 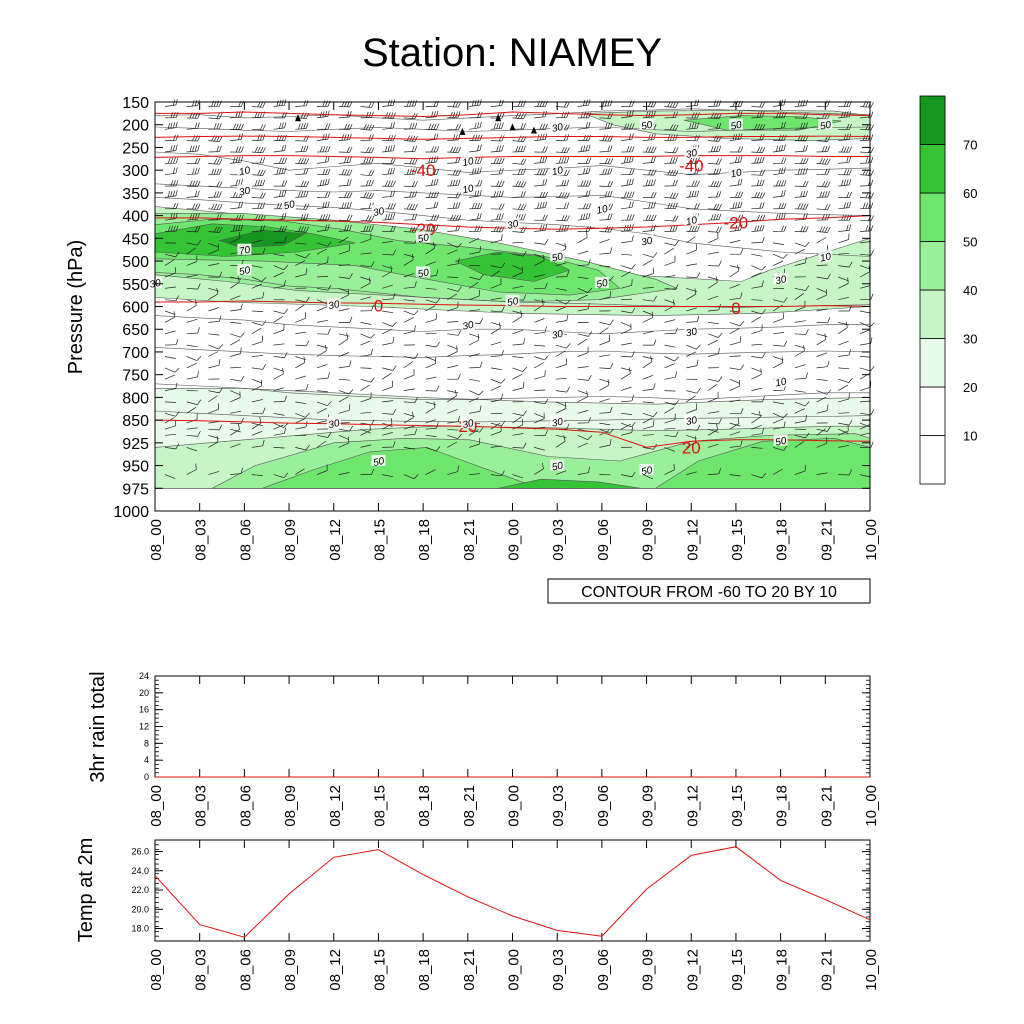 I want to click on time-tick-label: 08_18, so click(x=424, y=540).